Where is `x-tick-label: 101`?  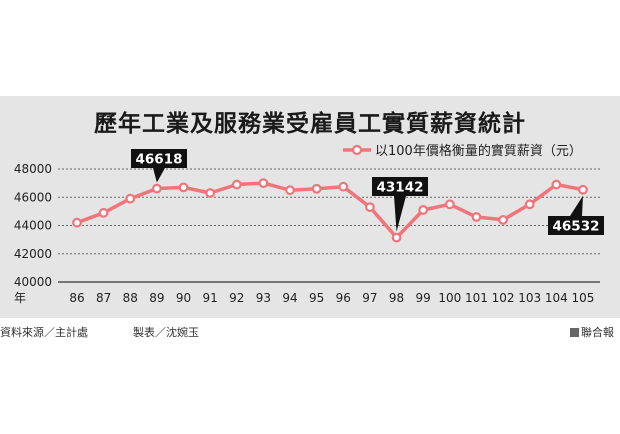
x-tick-label: 101 is located at coordinates (476, 298).